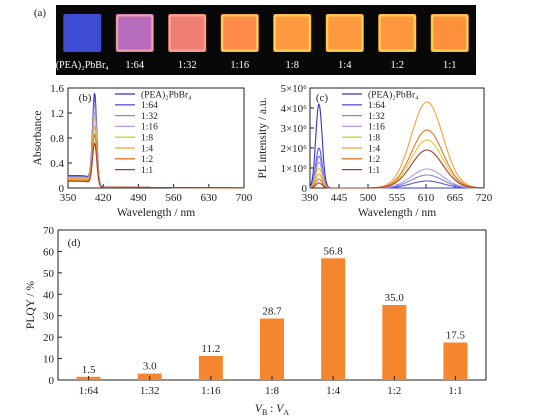  What do you see at coordinates (74, 243) in the screenshot?
I see `panel-label-d: (d)` at bounding box center [74, 243].